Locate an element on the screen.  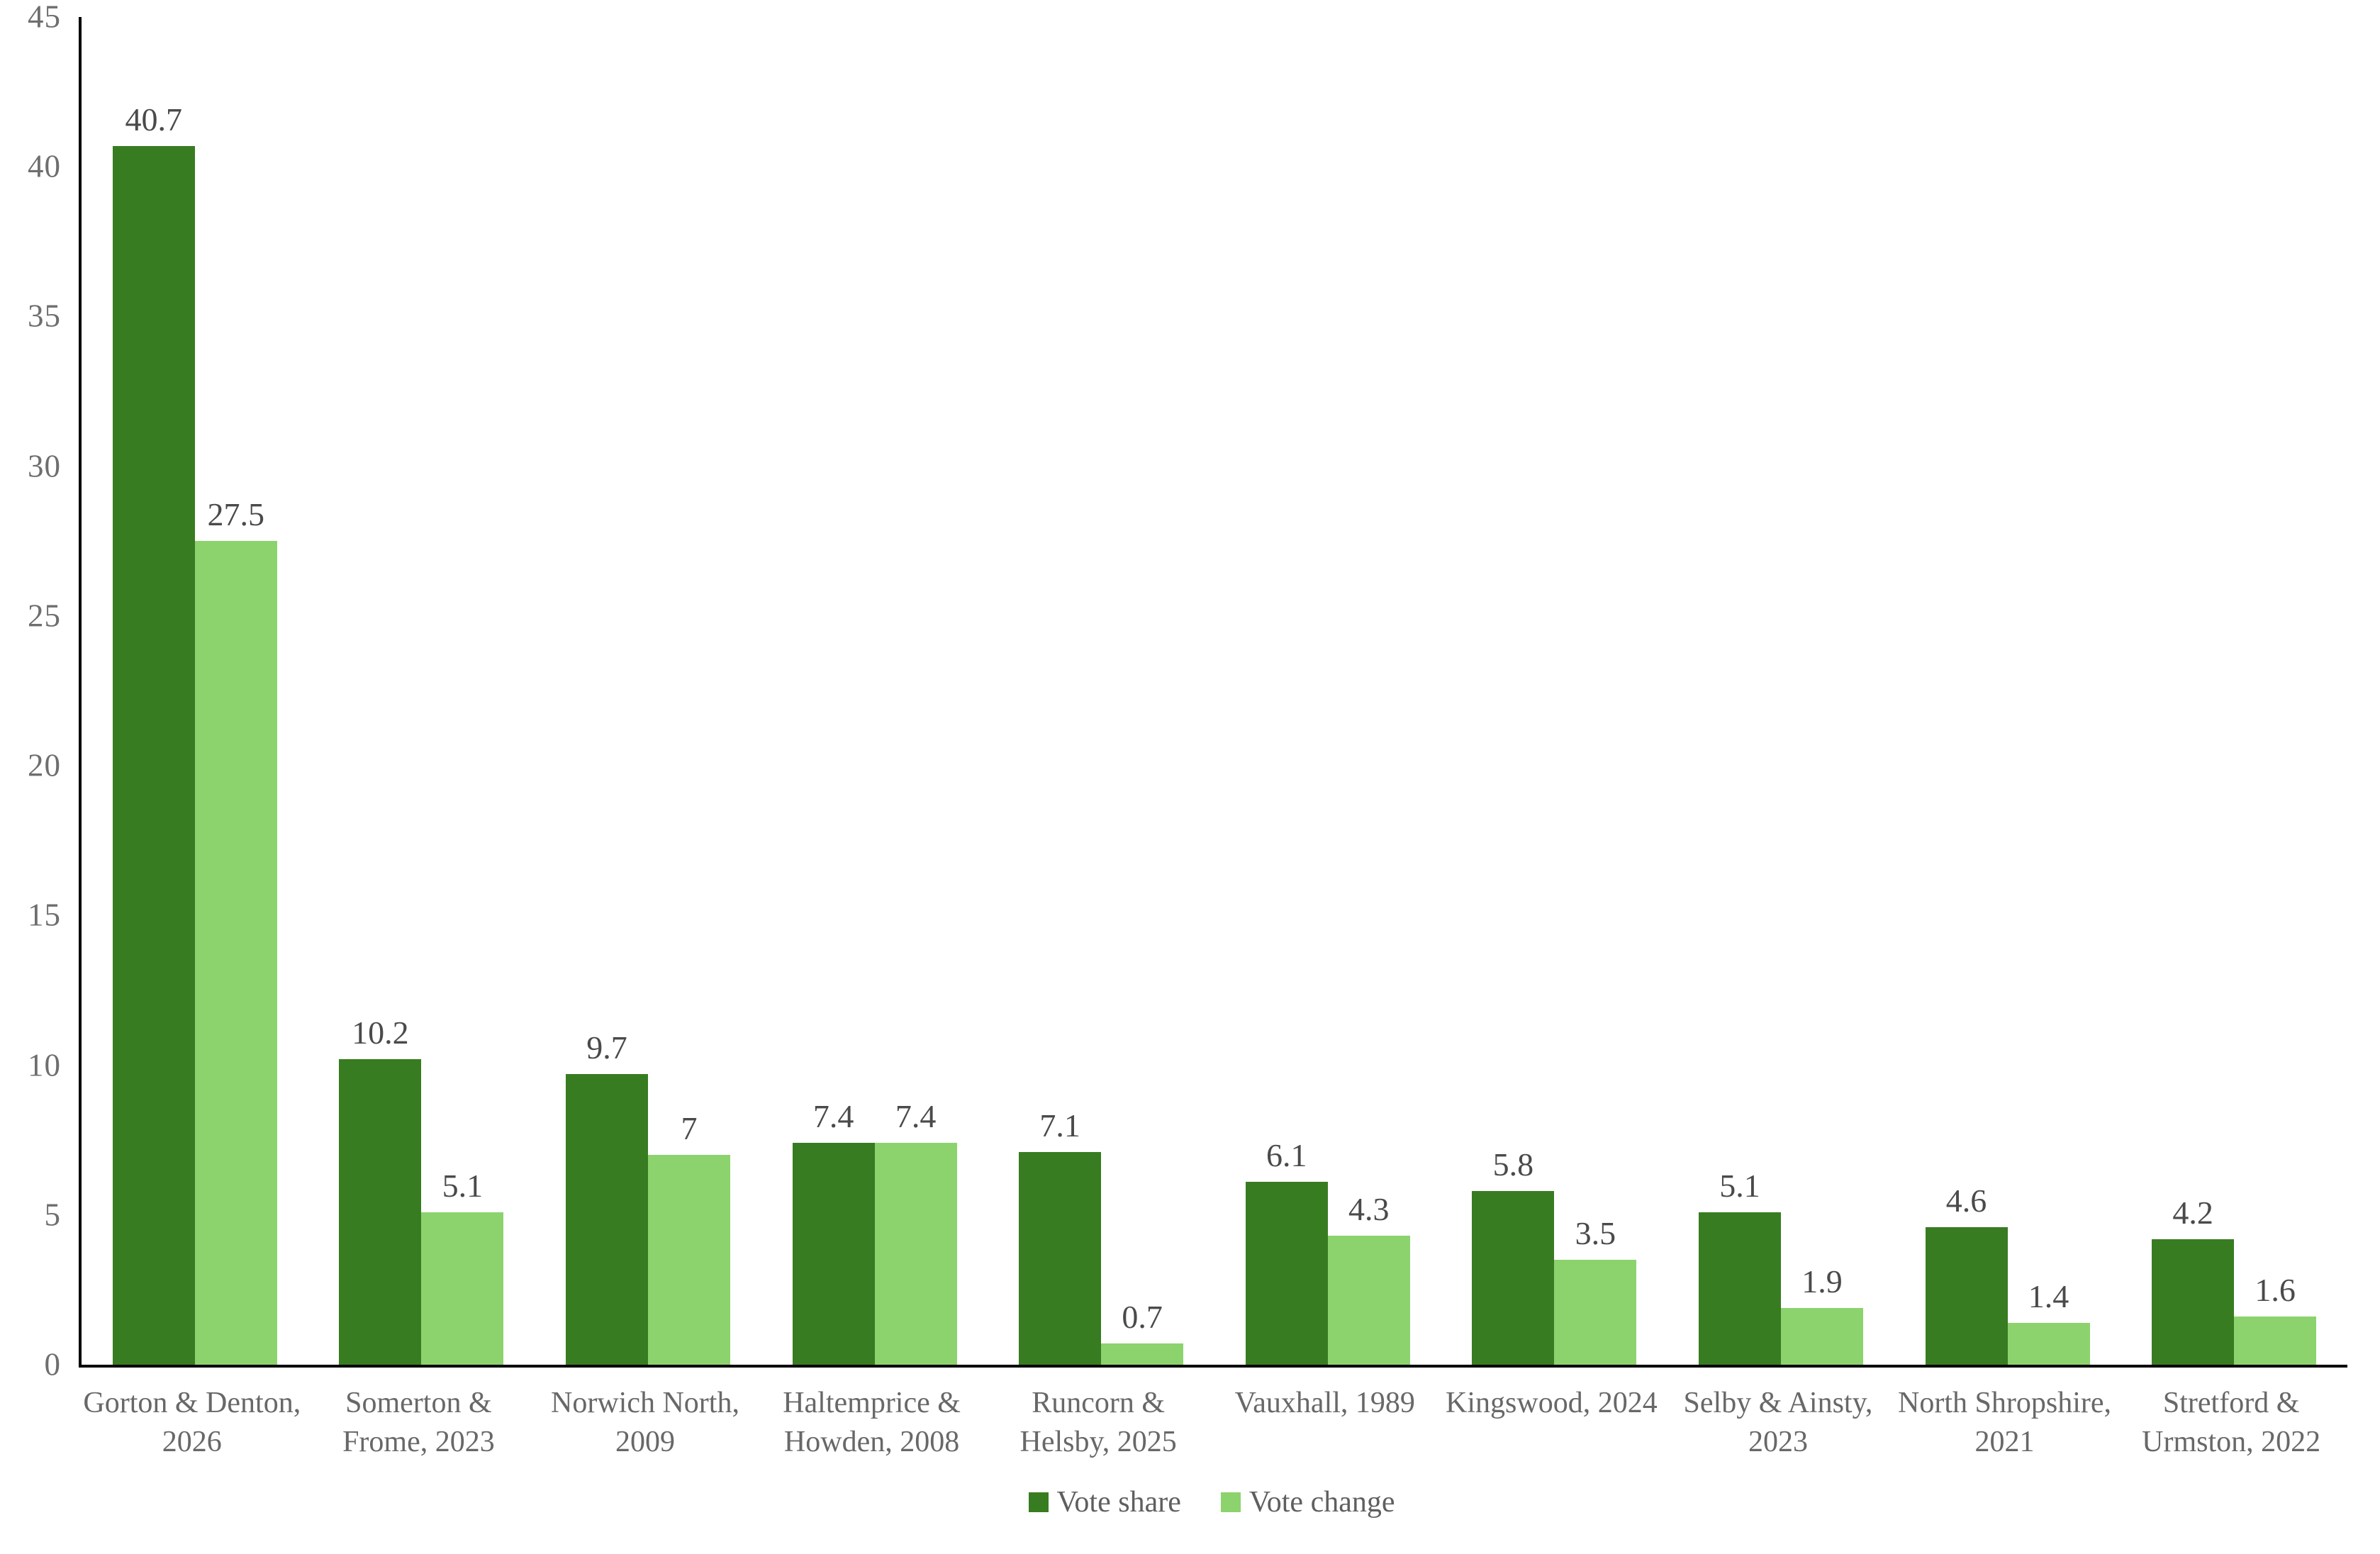
y-tick-label: 20 is located at coordinates (45, 765).